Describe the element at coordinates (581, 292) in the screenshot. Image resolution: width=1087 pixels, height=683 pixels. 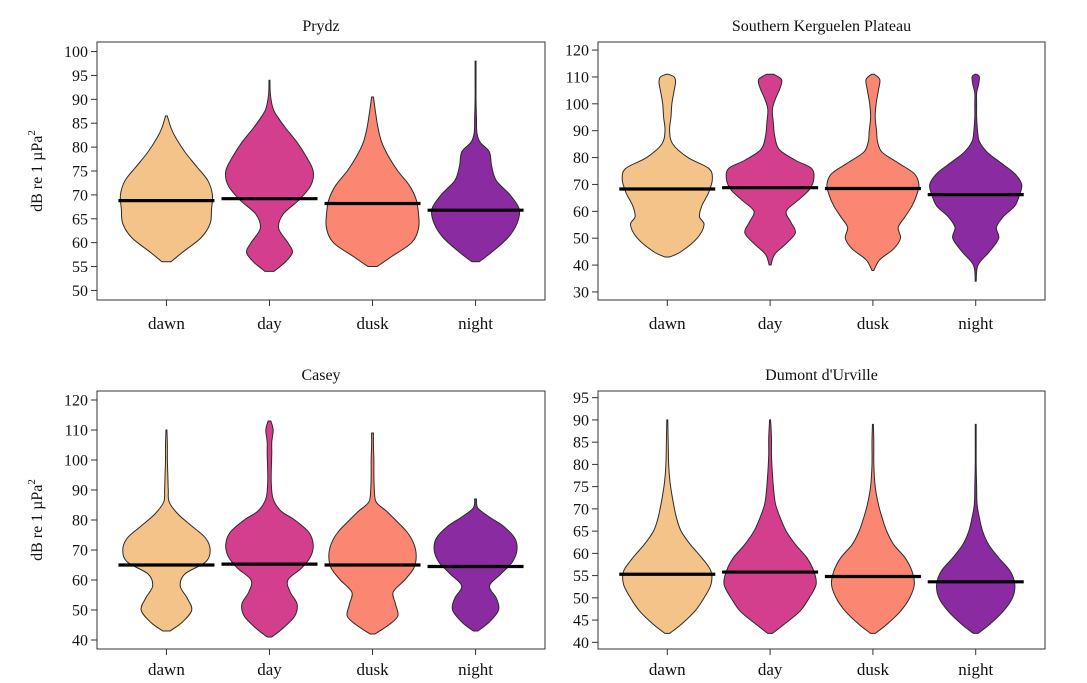
I see `y-tick-label: 30` at that location.